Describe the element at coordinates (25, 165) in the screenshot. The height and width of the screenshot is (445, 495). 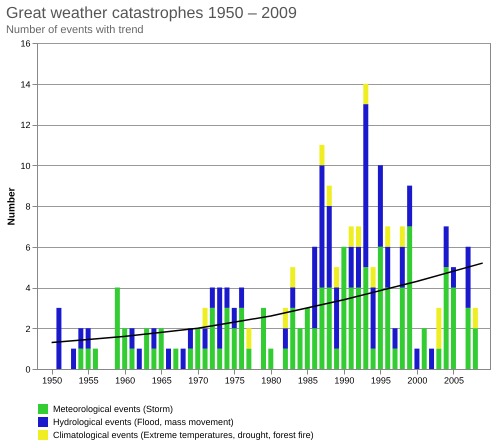
I see `y-tick-label: 10` at that location.